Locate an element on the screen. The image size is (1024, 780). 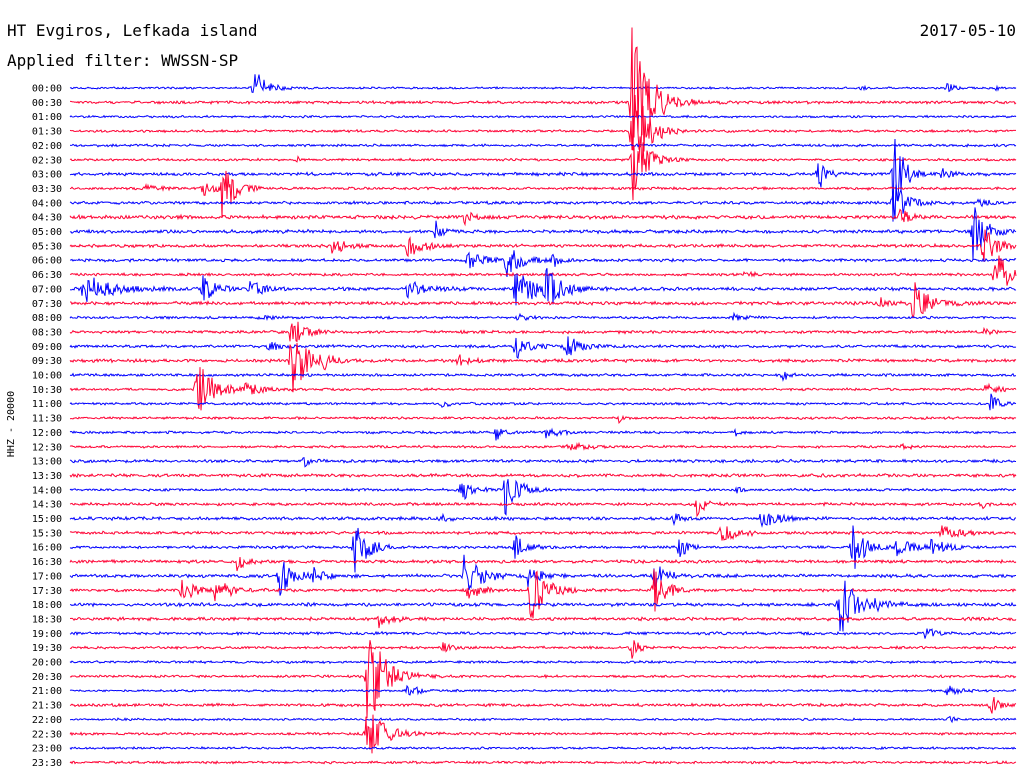
y-axis-label: HHZ - 20000 is located at coordinates (11, 424).